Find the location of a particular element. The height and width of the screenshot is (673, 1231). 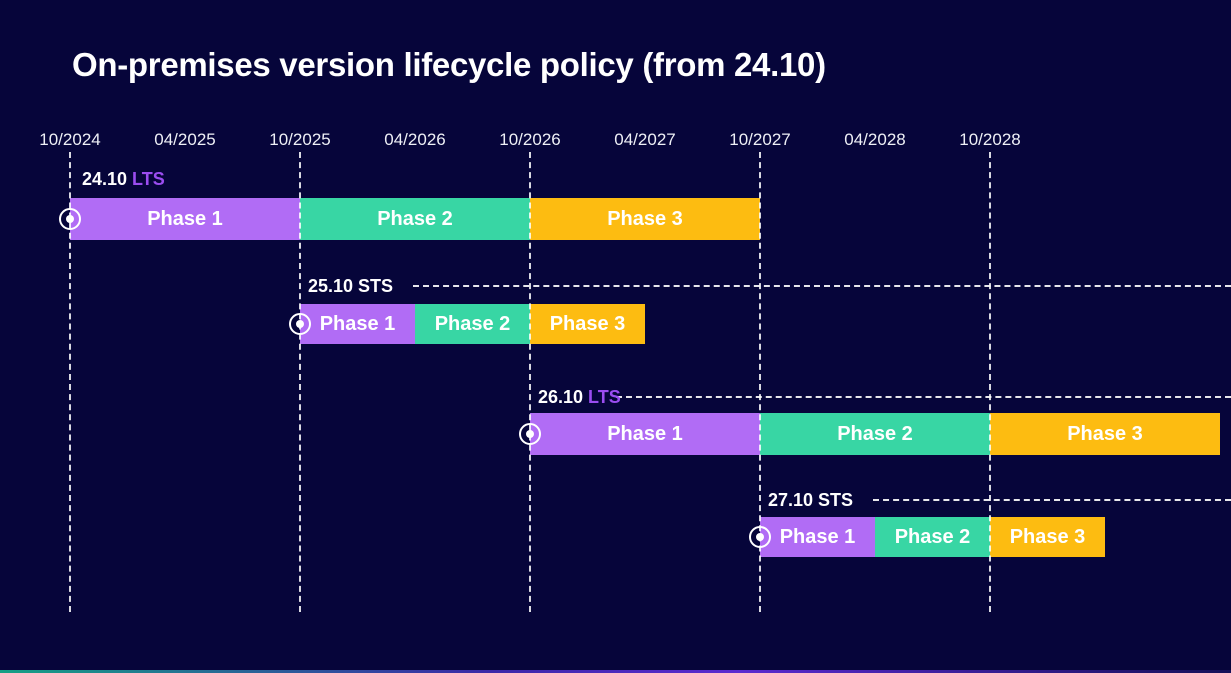

bar-26-10-phase-3: Phase 3 is located at coordinates (1105, 434).